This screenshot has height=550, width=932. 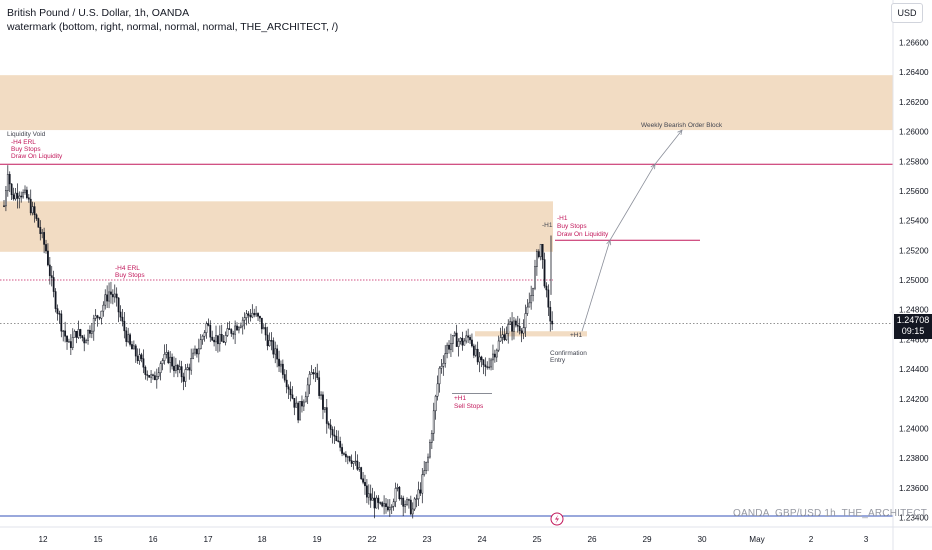 I want to click on bar-countdown: 09:15, so click(x=913, y=331).